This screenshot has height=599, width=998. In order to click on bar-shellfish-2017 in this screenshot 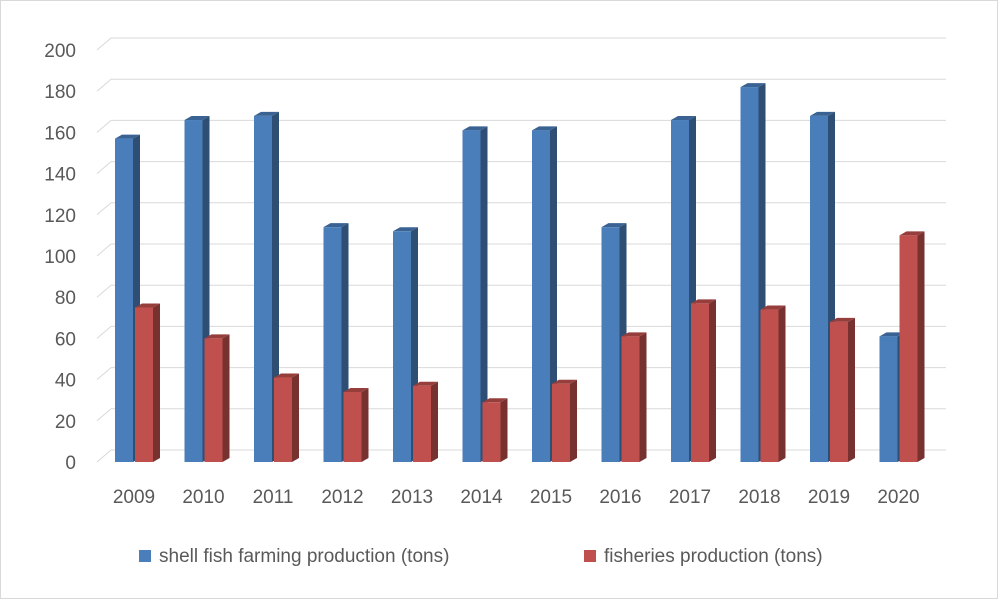, I will do `click(683, 289)`.